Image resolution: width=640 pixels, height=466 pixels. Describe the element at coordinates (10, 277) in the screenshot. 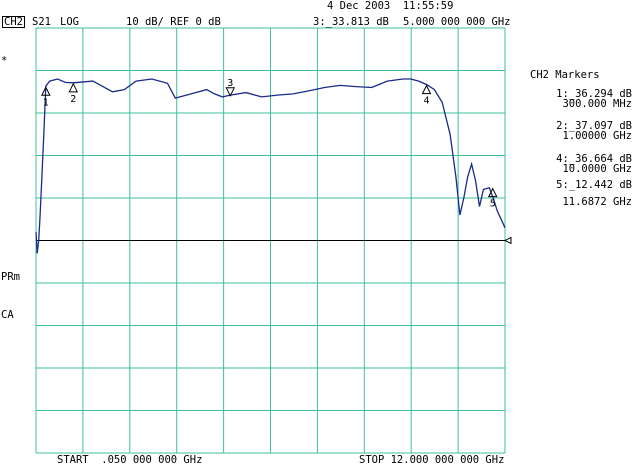

I see `prm-annotation: PRm` at that location.